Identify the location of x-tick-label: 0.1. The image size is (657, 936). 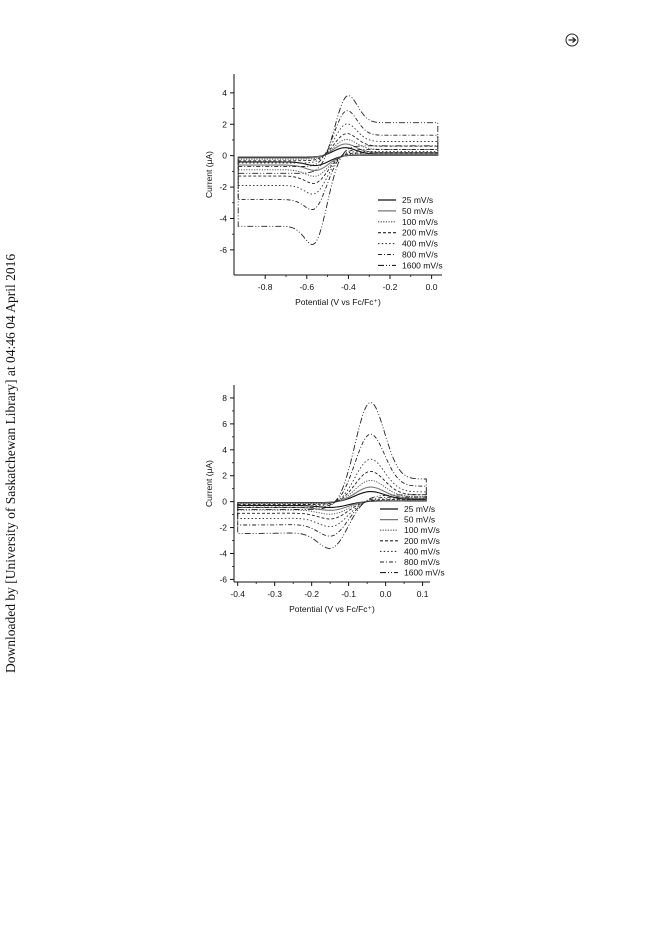
(423, 594).